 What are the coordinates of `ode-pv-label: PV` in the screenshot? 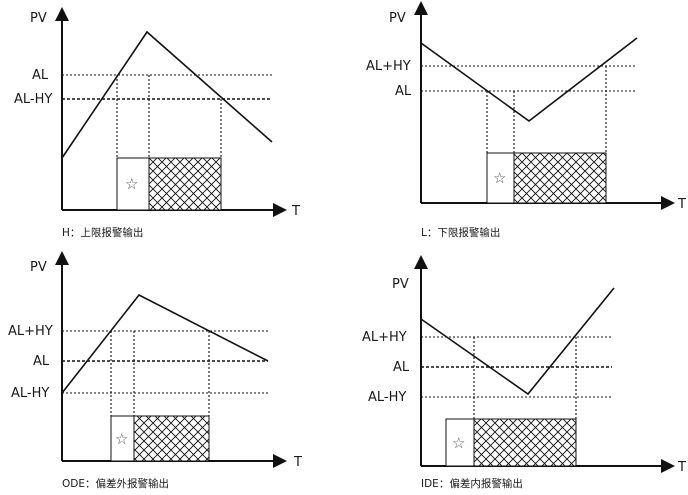 It's located at (38, 267).